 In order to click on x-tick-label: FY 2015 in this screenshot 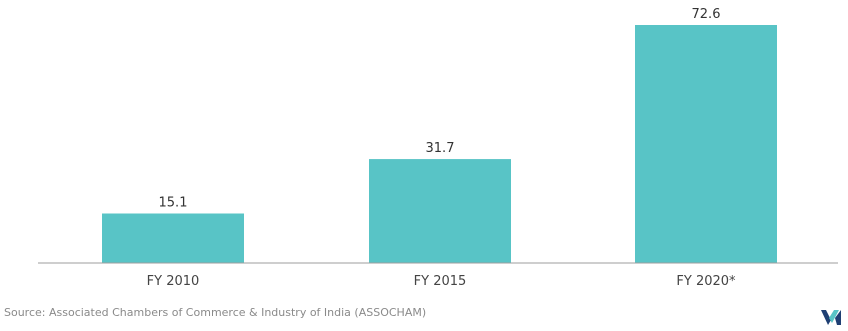, I will do `click(440, 281)`.